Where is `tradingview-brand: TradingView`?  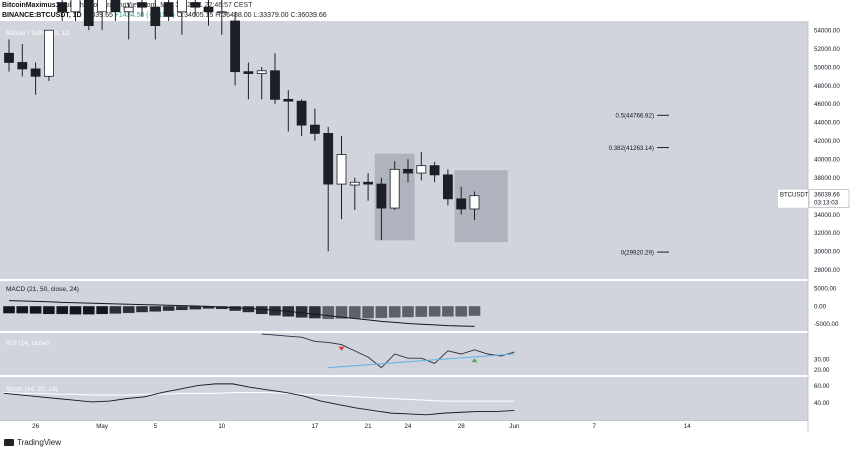 tradingview-brand: TradingView is located at coordinates (39, 442).